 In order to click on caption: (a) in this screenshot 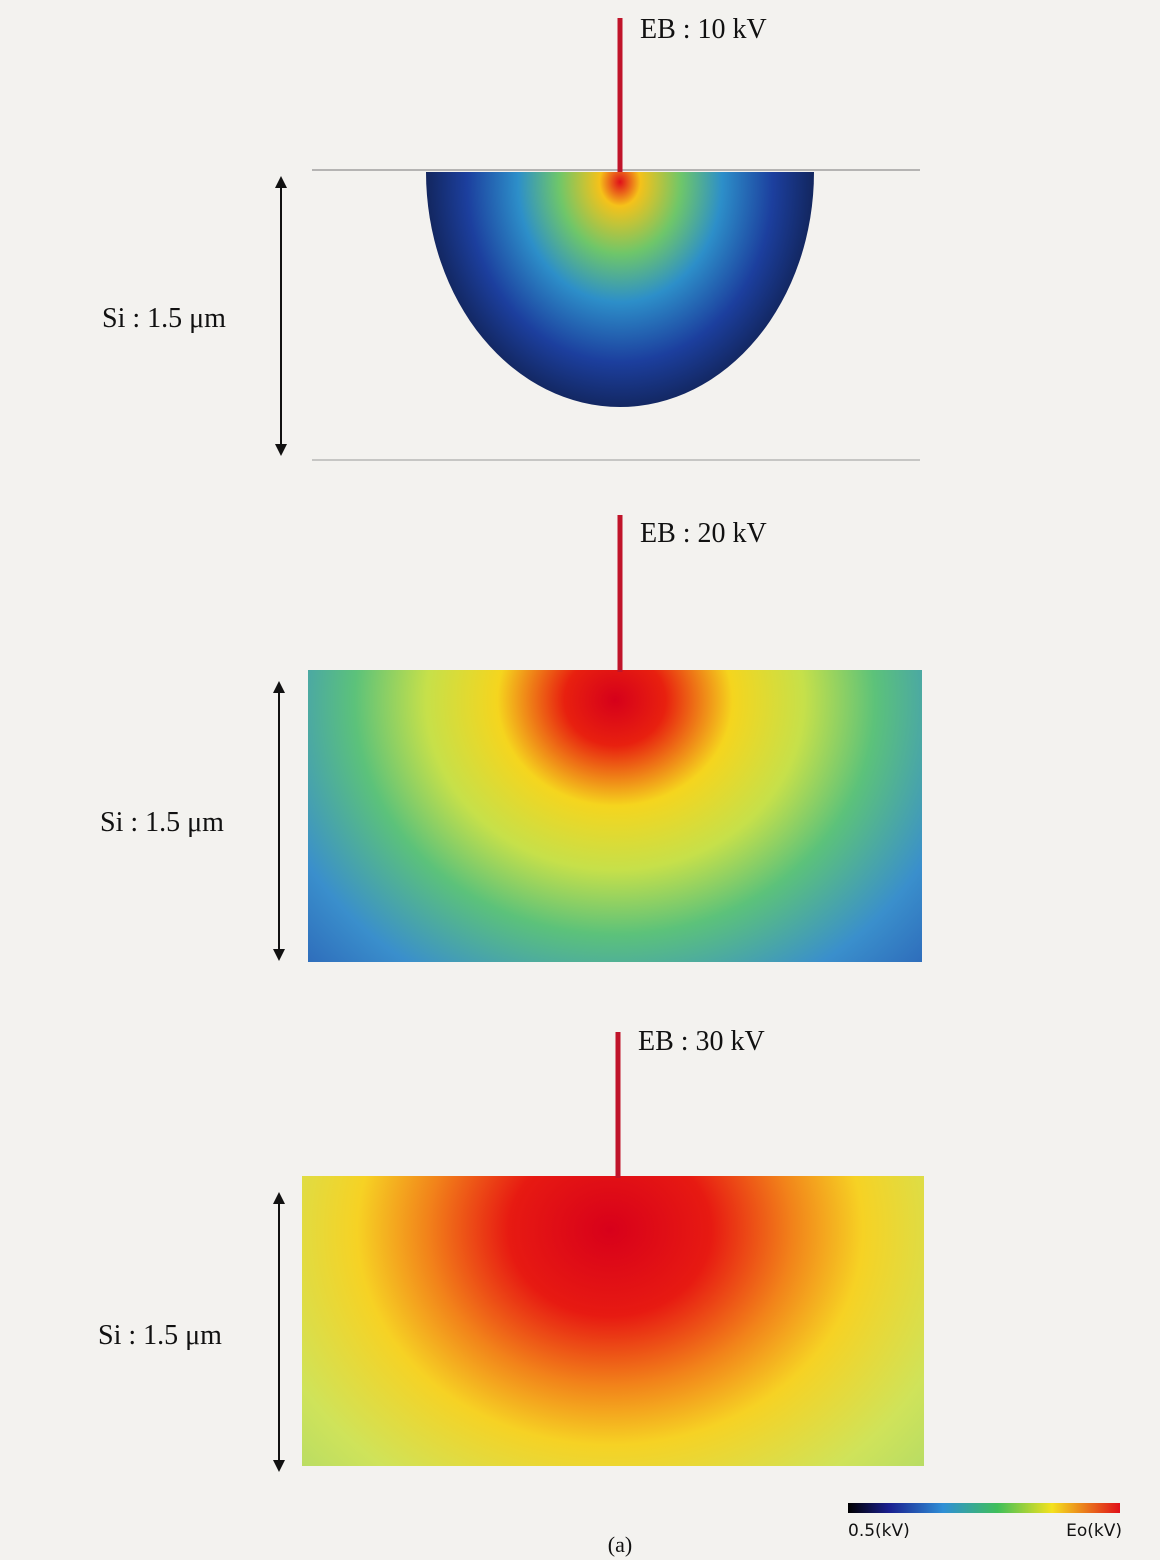, I will do `click(620, 1544)`.